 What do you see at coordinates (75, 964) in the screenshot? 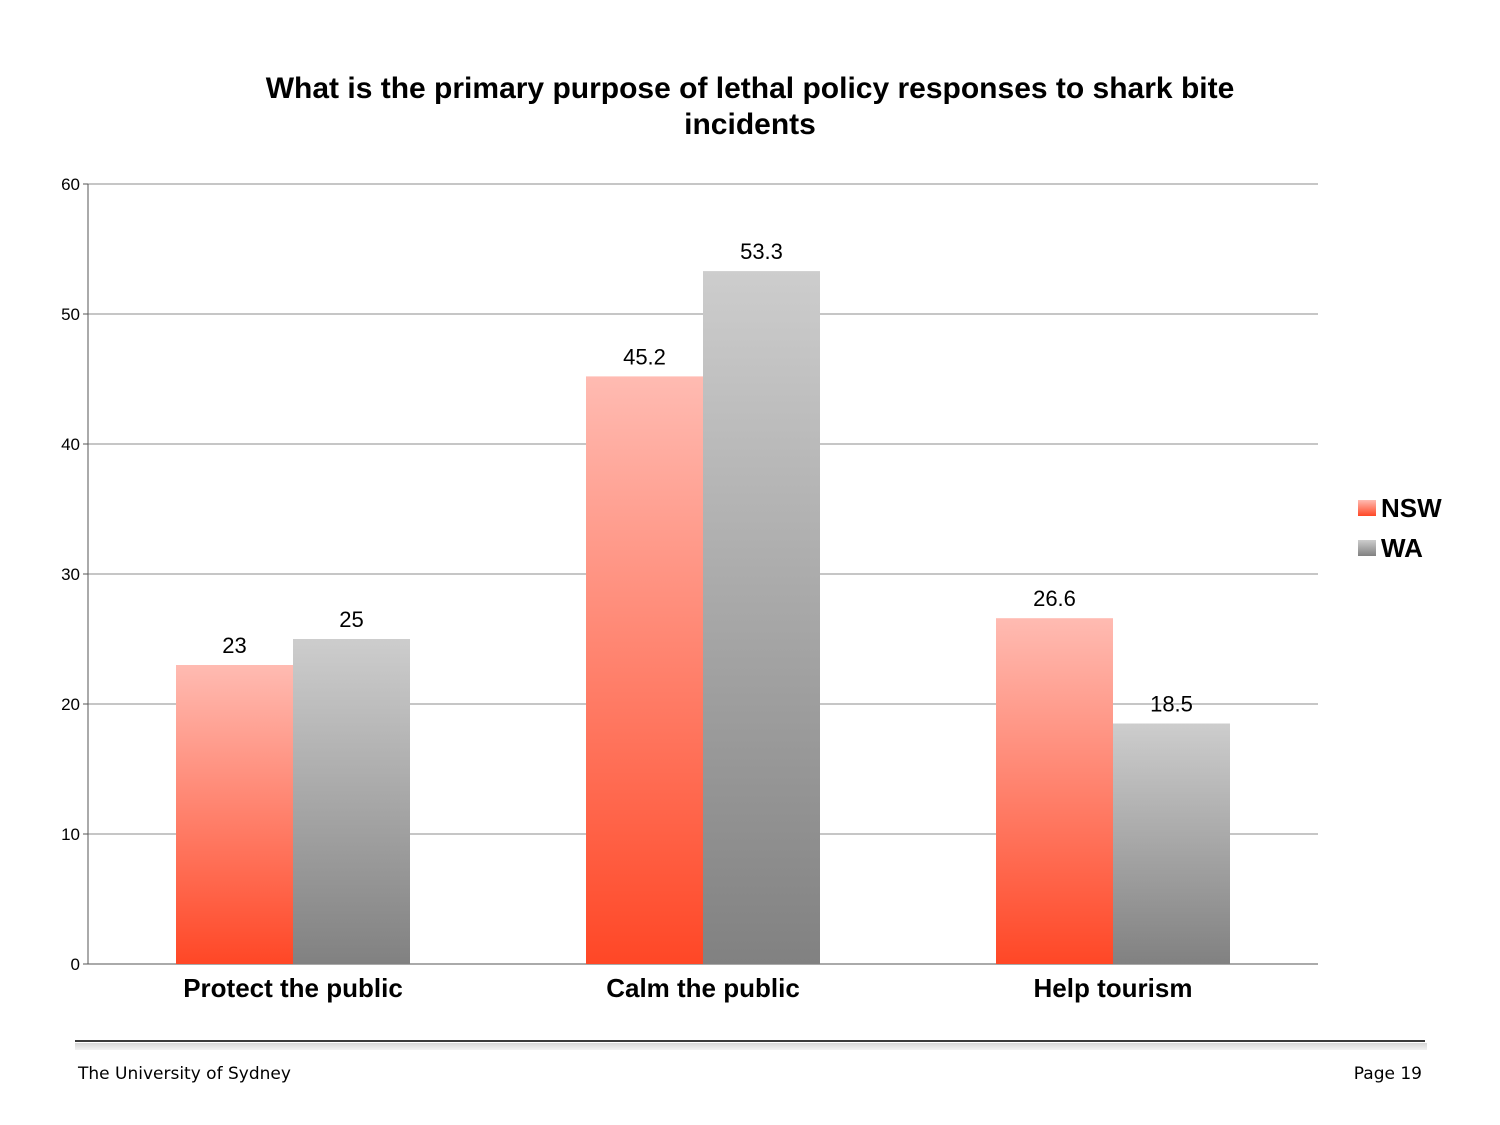
I see `y-tick-label: 0` at bounding box center [75, 964].